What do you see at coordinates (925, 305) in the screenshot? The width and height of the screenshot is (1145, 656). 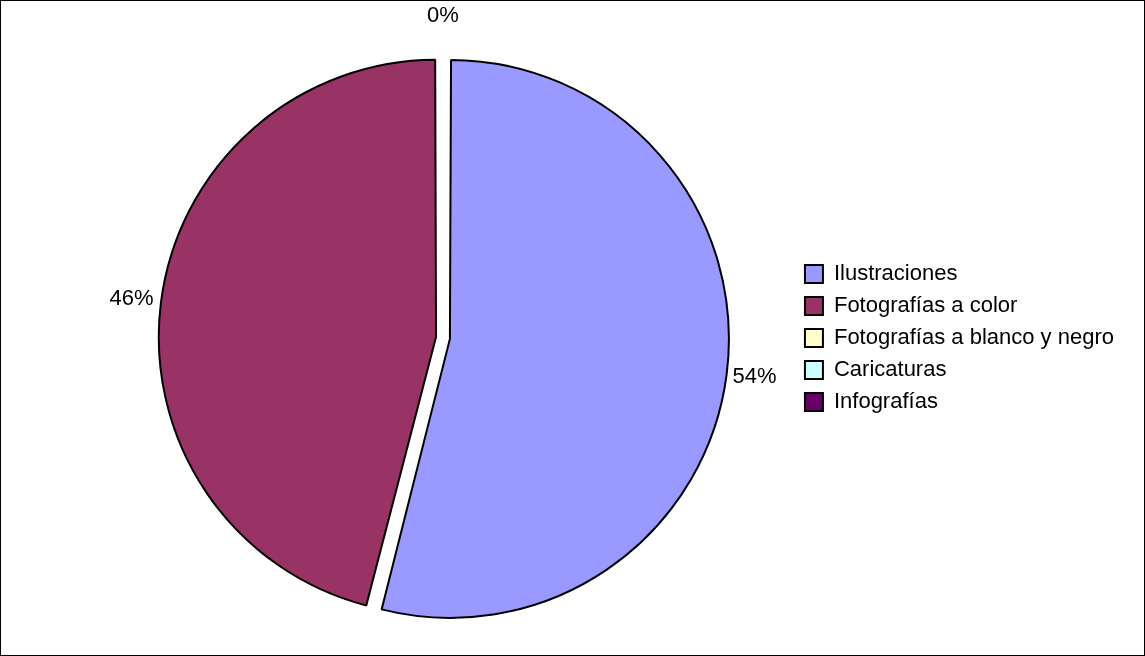 I see `legend-label: Fotografías a color` at bounding box center [925, 305].